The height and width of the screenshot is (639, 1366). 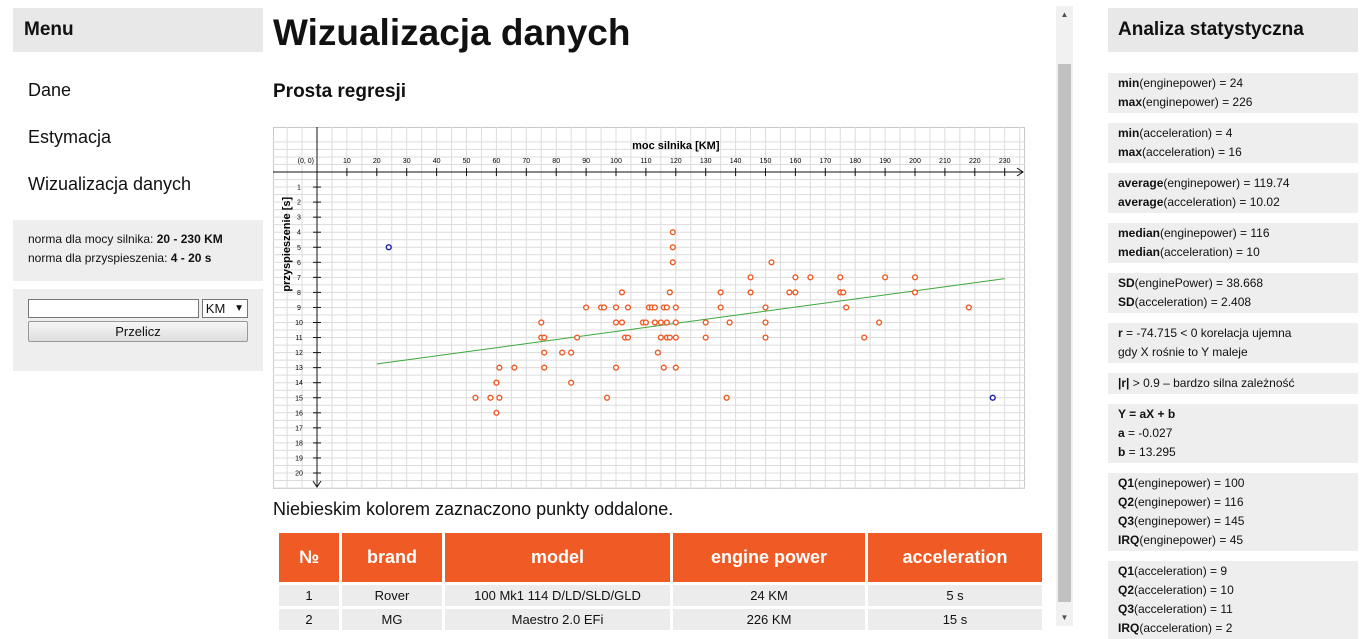 I want to click on stat-line: median(enginepower) = 116, so click(x=1233, y=233).